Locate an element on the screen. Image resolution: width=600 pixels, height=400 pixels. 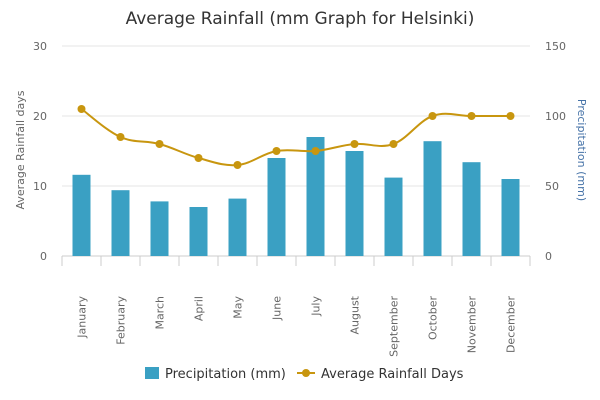
rainfall-days-line-path is located at coordinates (295, 137).